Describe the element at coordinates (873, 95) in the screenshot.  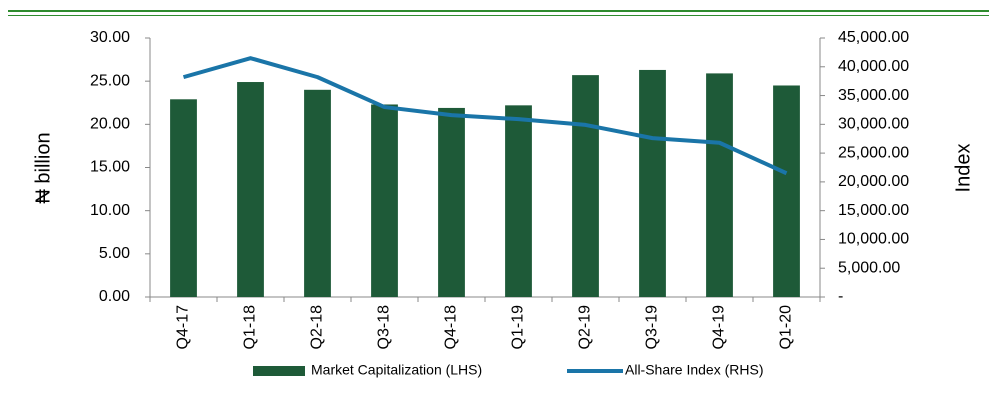
I see `y2-tick-label: 35,000.00` at that location.